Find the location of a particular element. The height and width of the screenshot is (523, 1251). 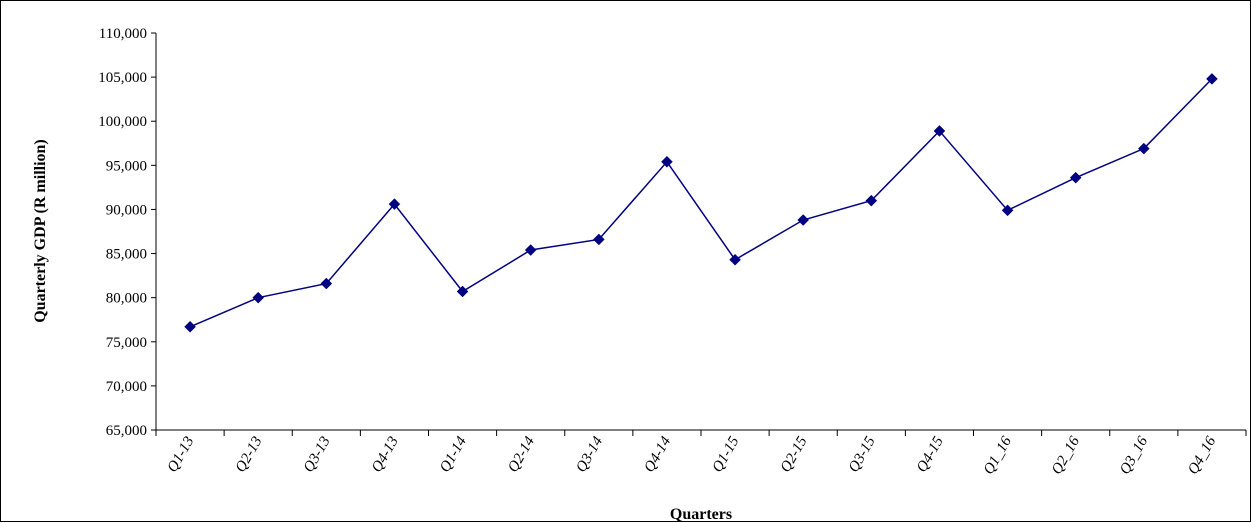

x-tick-label: Q4_16 is located at coordinates (1202, 456).